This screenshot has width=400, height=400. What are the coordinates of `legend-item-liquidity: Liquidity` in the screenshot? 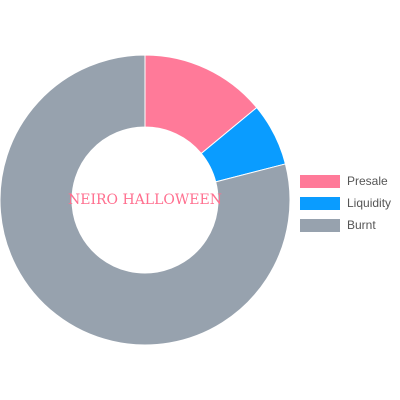 It's located at (345, 203).